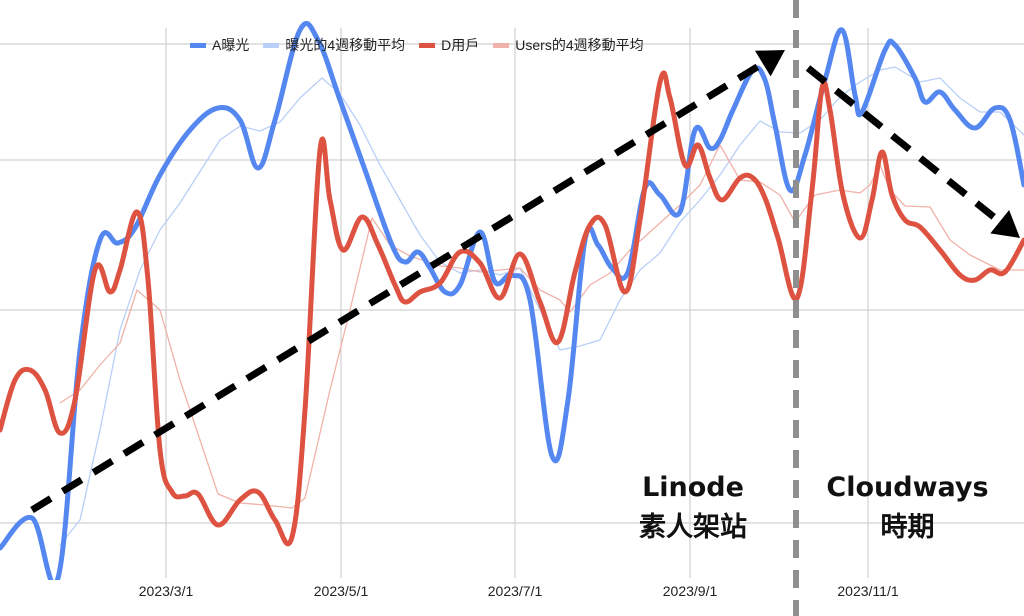  What do you see at coordinates (693, 527) in the screenshot?
I see `linode-sublabel: 素人架站` at bounding box center [693, 527].